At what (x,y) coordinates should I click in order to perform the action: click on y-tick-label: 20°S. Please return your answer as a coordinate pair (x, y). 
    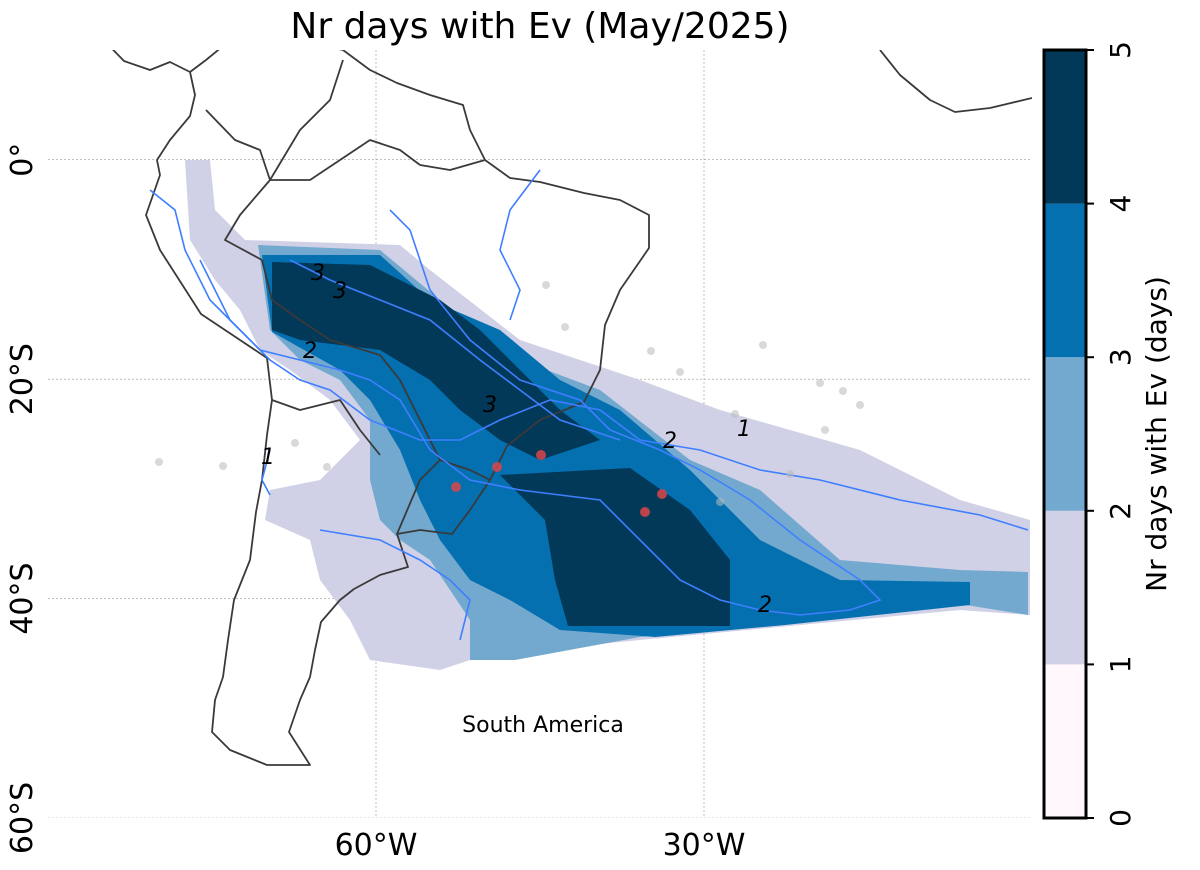
    Looking at the image, I should click on (22, 379).